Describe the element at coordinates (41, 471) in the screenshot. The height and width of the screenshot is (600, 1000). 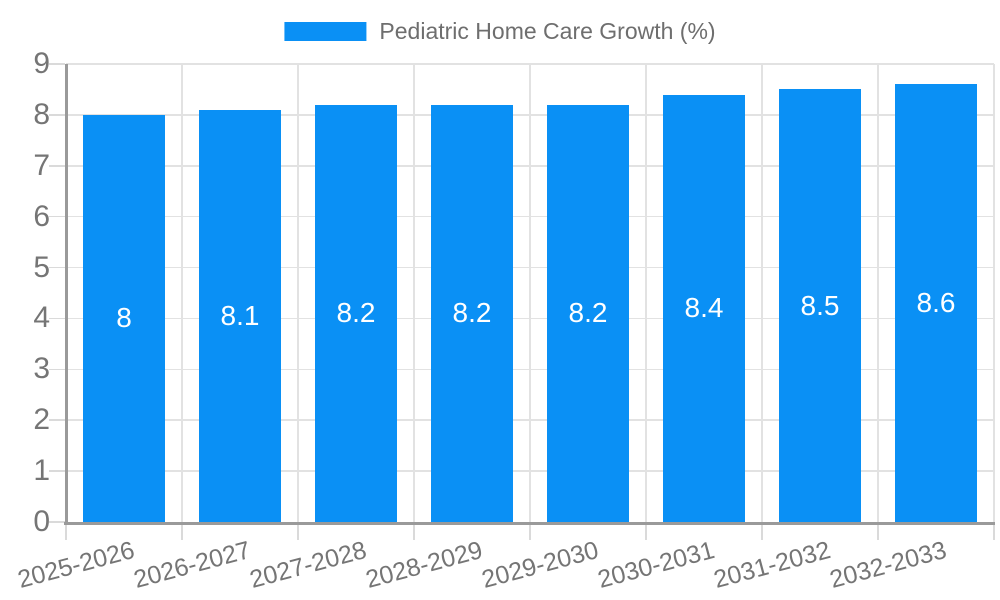
I see `y-axis-label: 1` at that location.